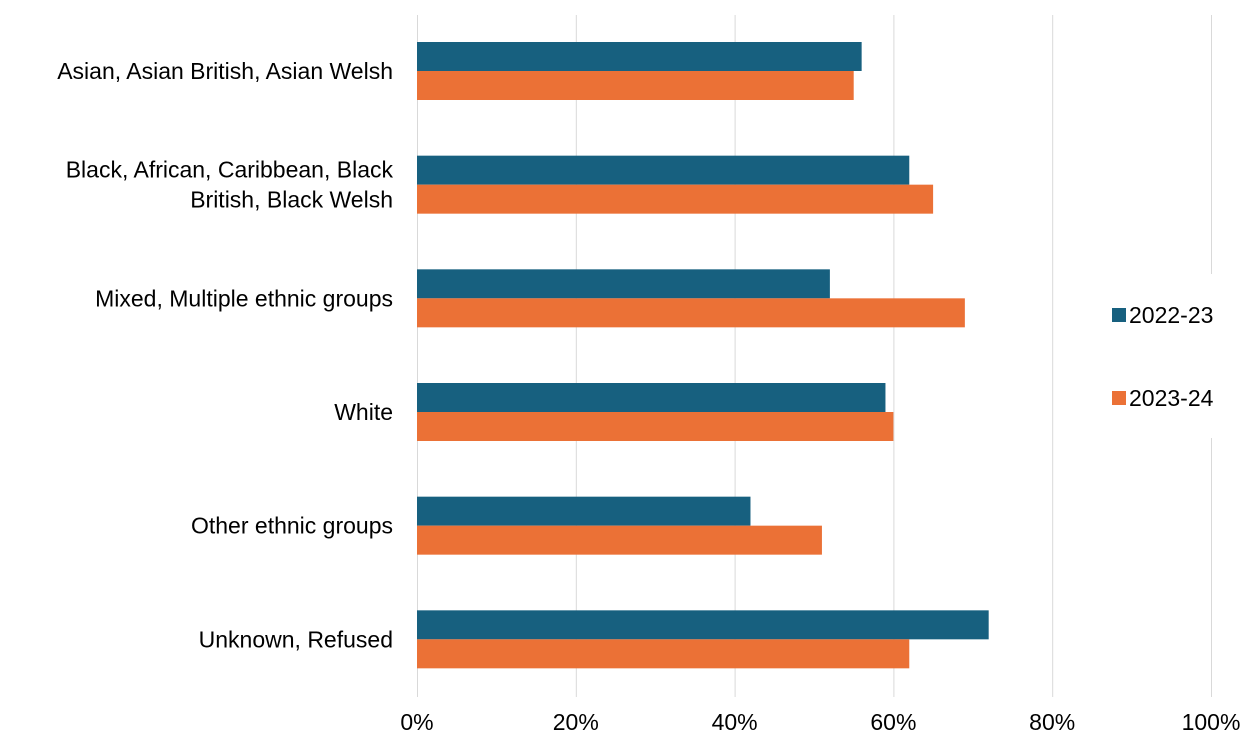  Describe the element at coordinates (1171, 398) in the screenshot. I see `legend-label-2023-24: 2023-24` at that location.